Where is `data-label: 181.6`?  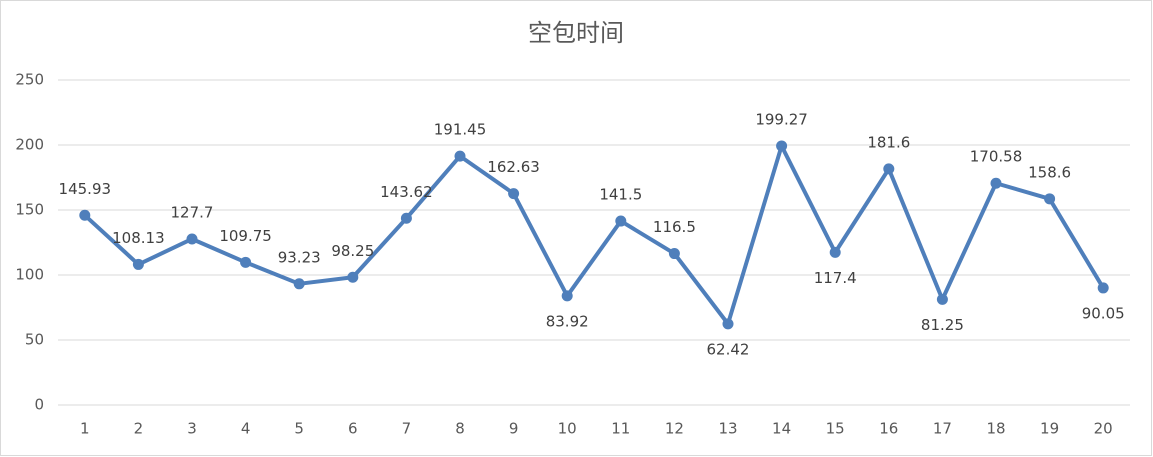
data-label: 181.6 is located at coordinates (888, 142).